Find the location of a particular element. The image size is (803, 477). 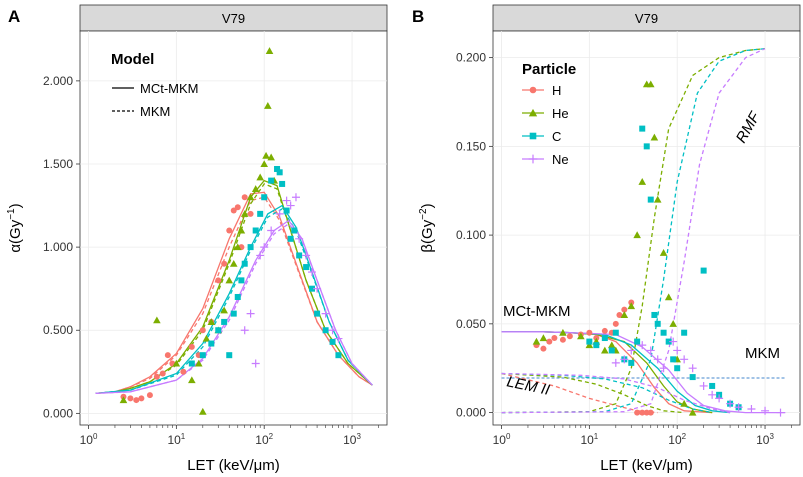

panel-a-label: A is located at coordinates (14, 16).